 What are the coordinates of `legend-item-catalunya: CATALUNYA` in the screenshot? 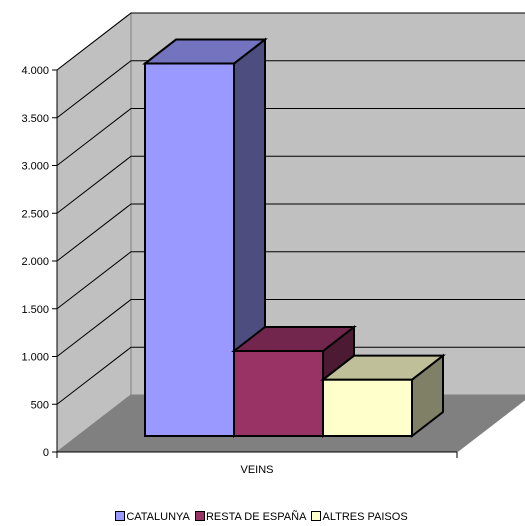 It's located at (152, 517).